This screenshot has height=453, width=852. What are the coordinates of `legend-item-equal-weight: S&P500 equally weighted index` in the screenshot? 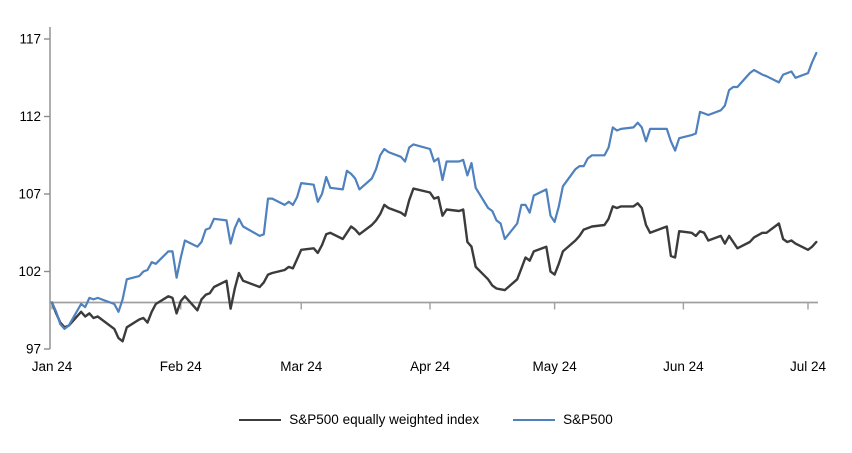 It's located at (359, 419).